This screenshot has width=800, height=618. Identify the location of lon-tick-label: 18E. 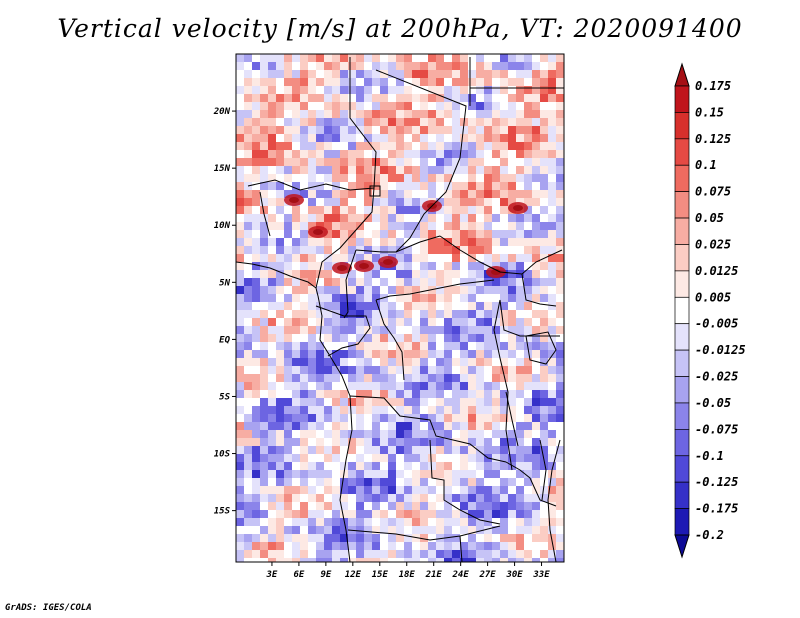
(407, 575).